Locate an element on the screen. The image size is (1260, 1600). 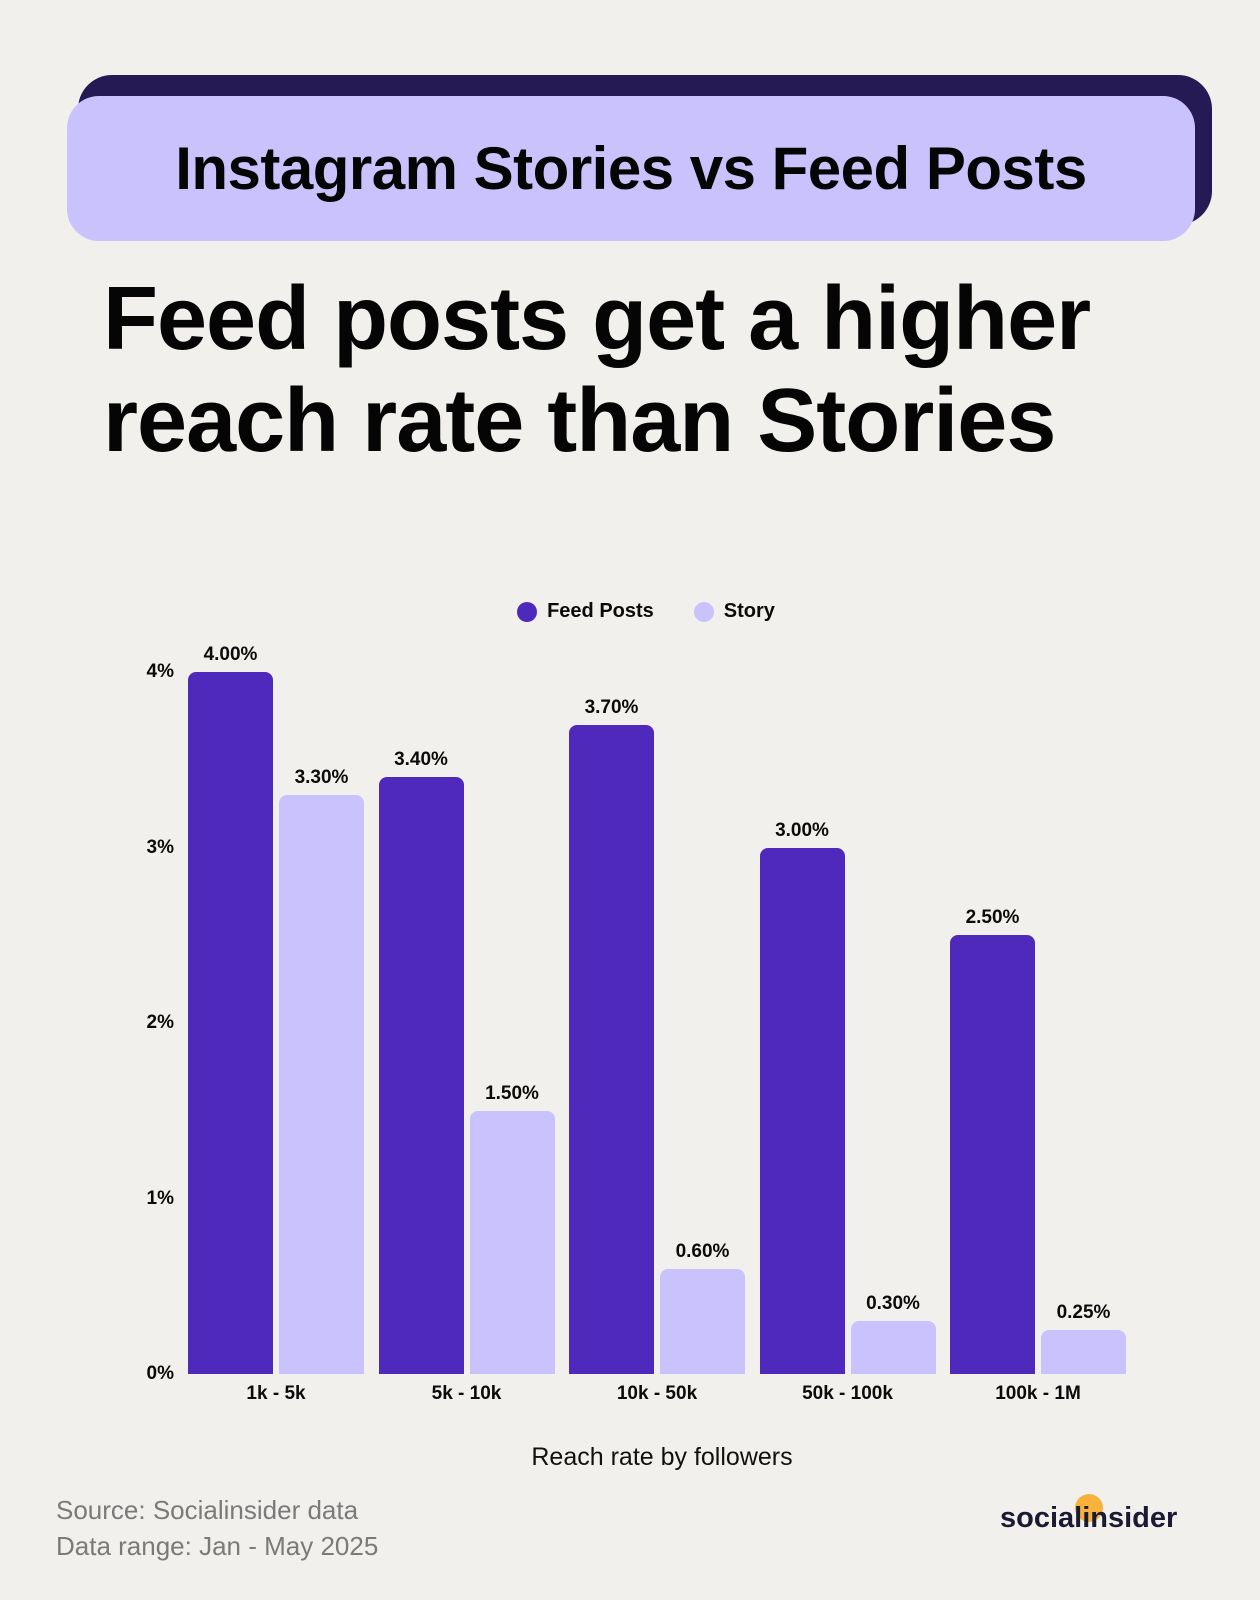
source-text: Source: Socialinsider data is located at coordinates (207, 1510).